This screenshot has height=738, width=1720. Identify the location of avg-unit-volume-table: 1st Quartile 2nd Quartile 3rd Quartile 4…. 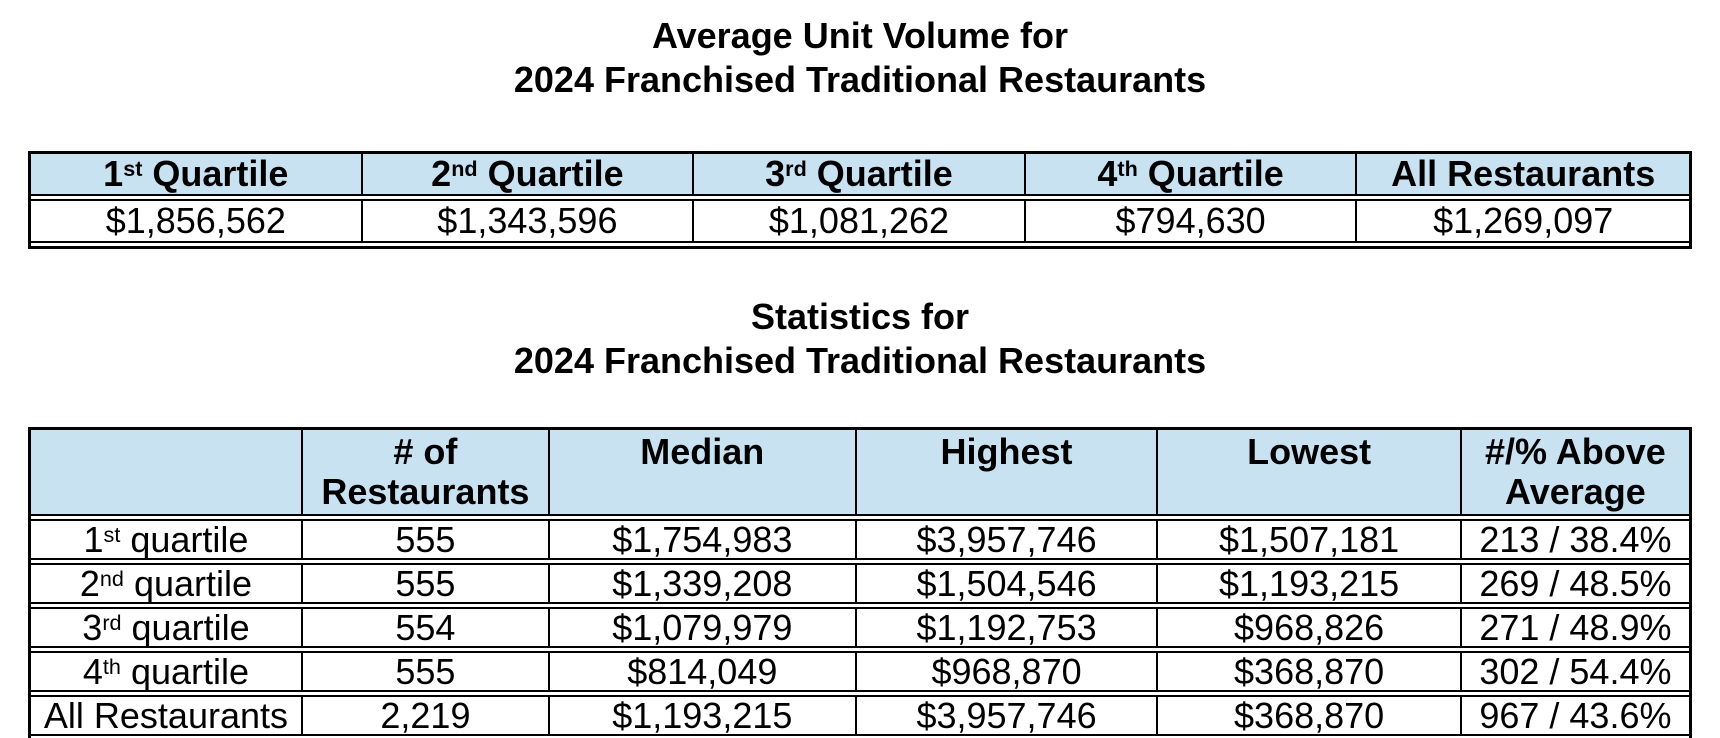
(860, 200).